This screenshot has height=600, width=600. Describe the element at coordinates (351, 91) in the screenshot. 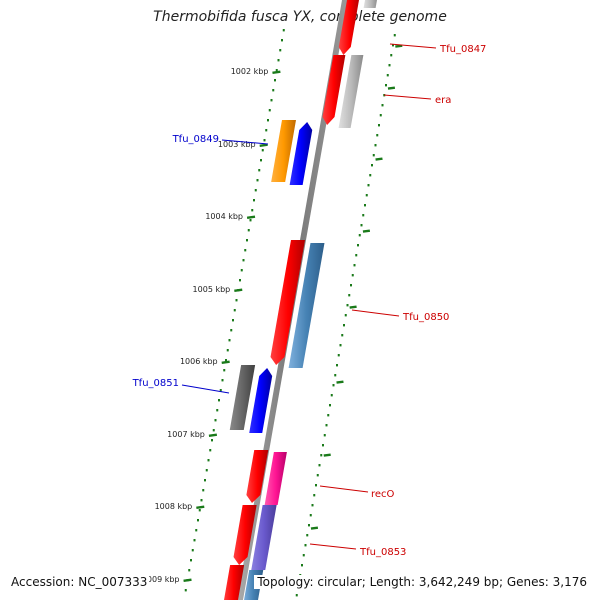

I see `gene-block-era` at that location.